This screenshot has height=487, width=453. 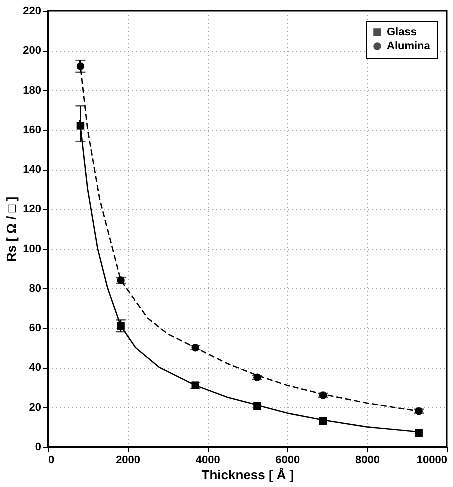 What do you see at coordinates (402, 32) in the screenshot?
I see `legend-label: Glass` at bounding box center [402, 32].